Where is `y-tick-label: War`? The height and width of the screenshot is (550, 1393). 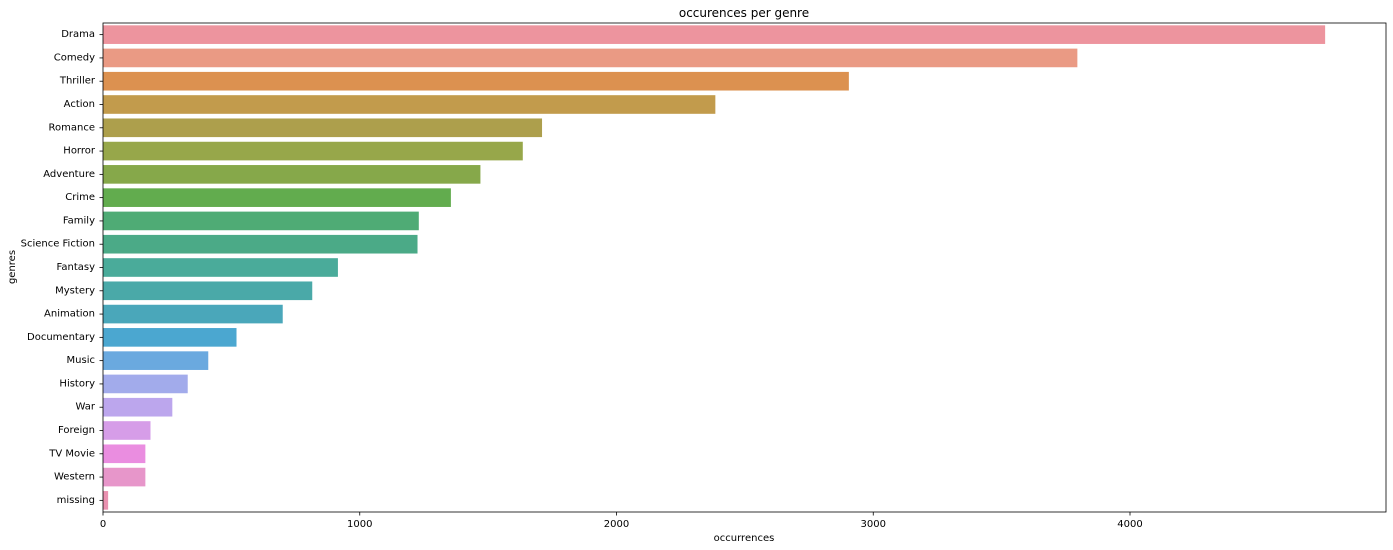 y-tick-label: War is located at coordinates (86, 407).